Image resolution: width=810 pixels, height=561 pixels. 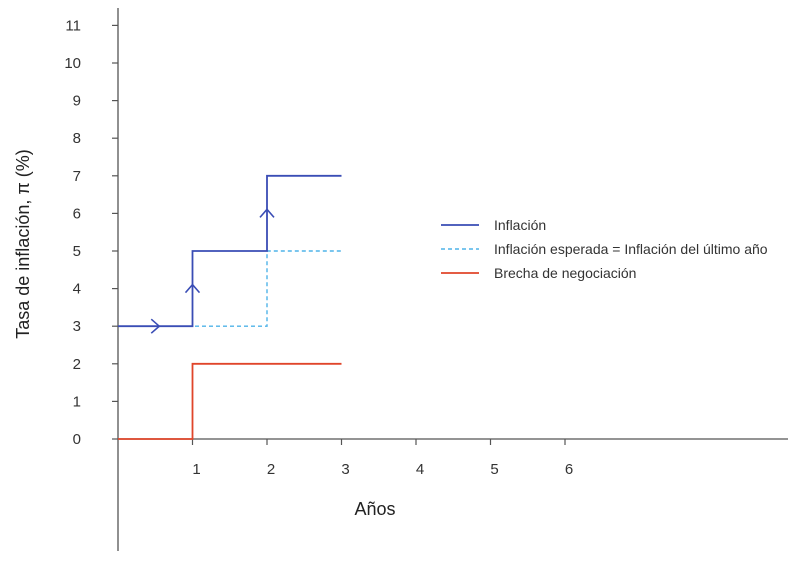 I want to click on series-layer, so click(x=230, y=307).